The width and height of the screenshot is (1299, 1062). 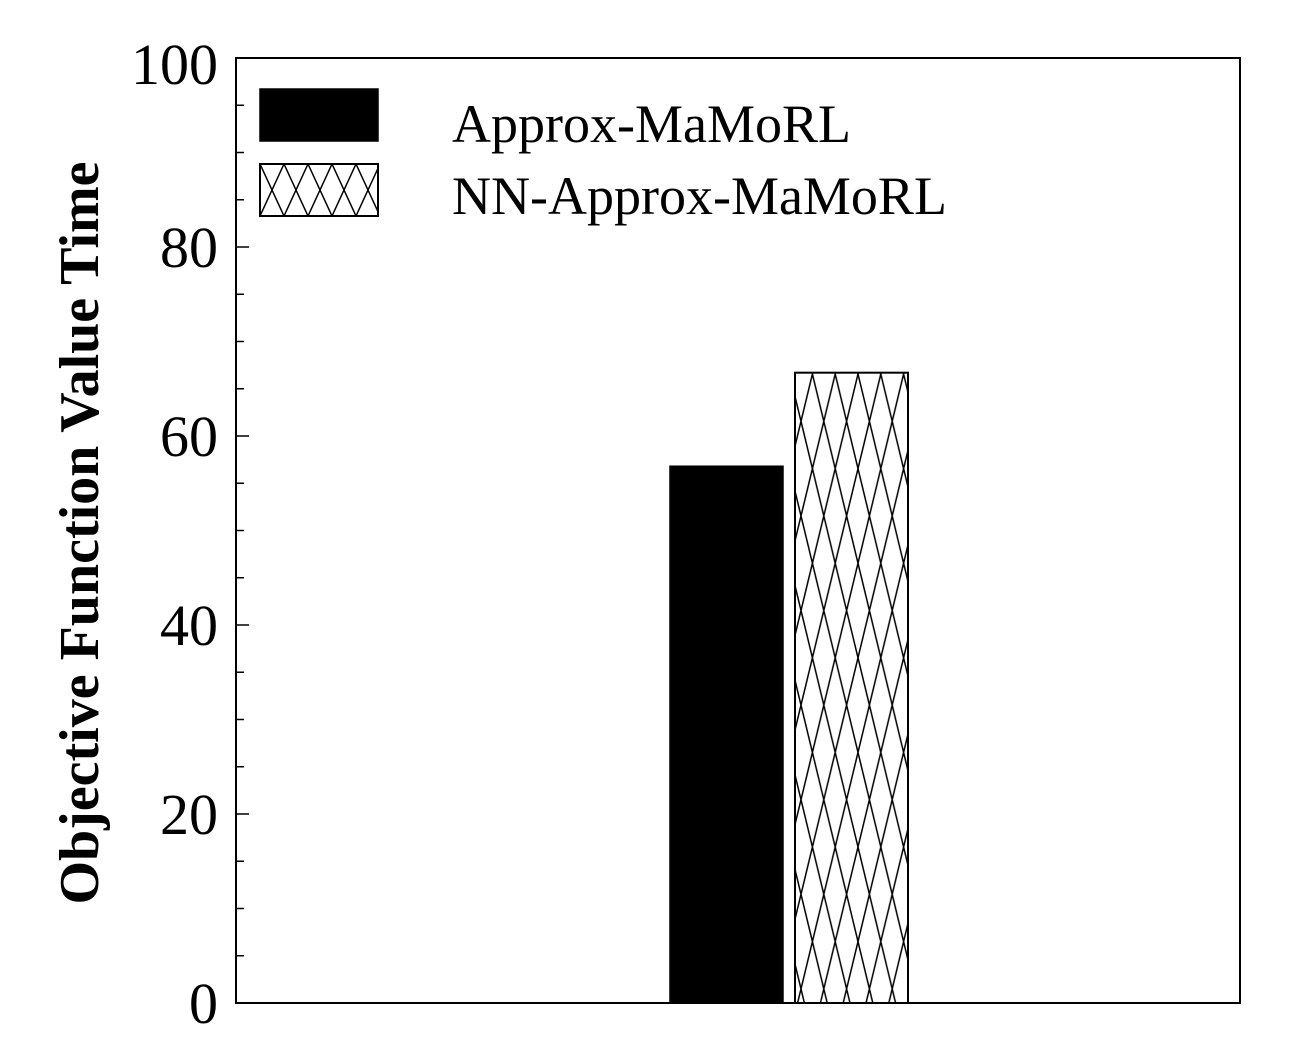 I want to click on bar-approx-mamorl, so click(x=726, y=734).